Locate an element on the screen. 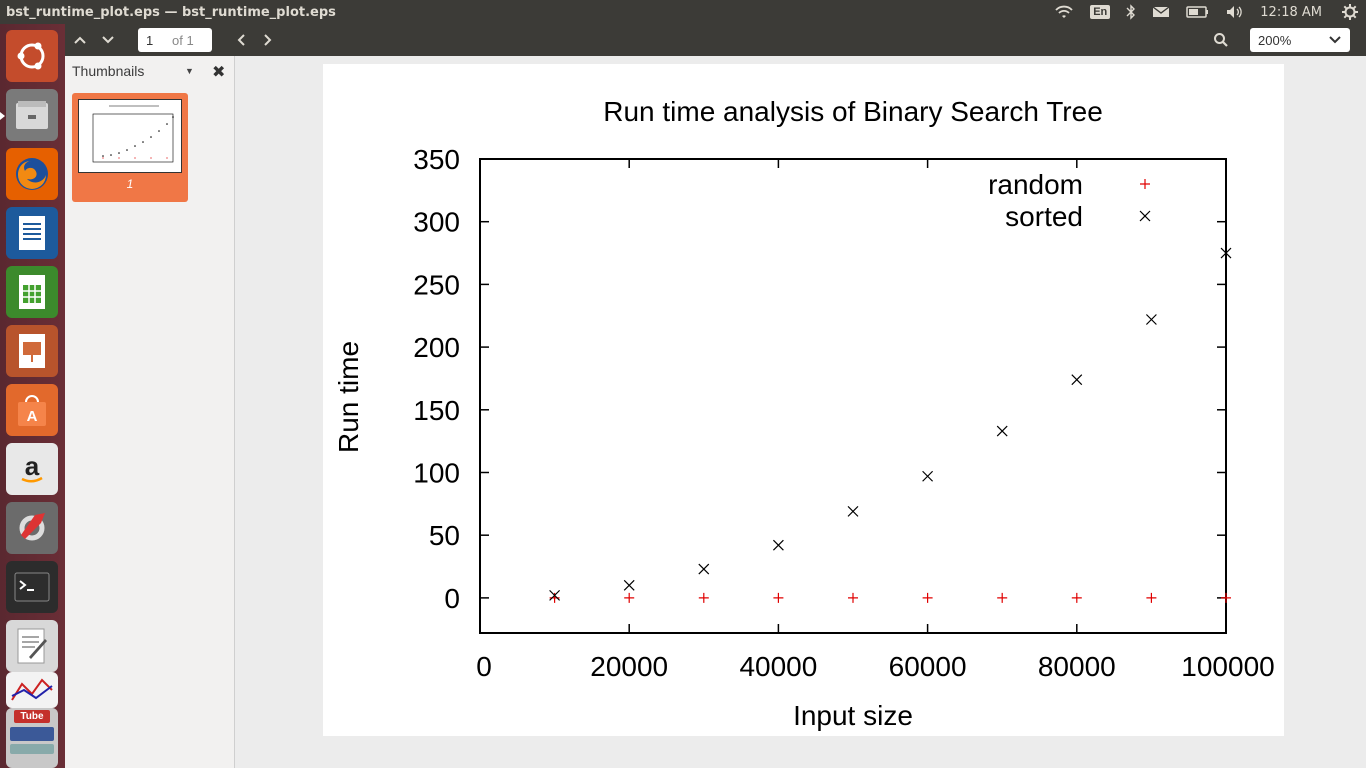  zoom-select: 200% is located at coordinates (1300, 40).